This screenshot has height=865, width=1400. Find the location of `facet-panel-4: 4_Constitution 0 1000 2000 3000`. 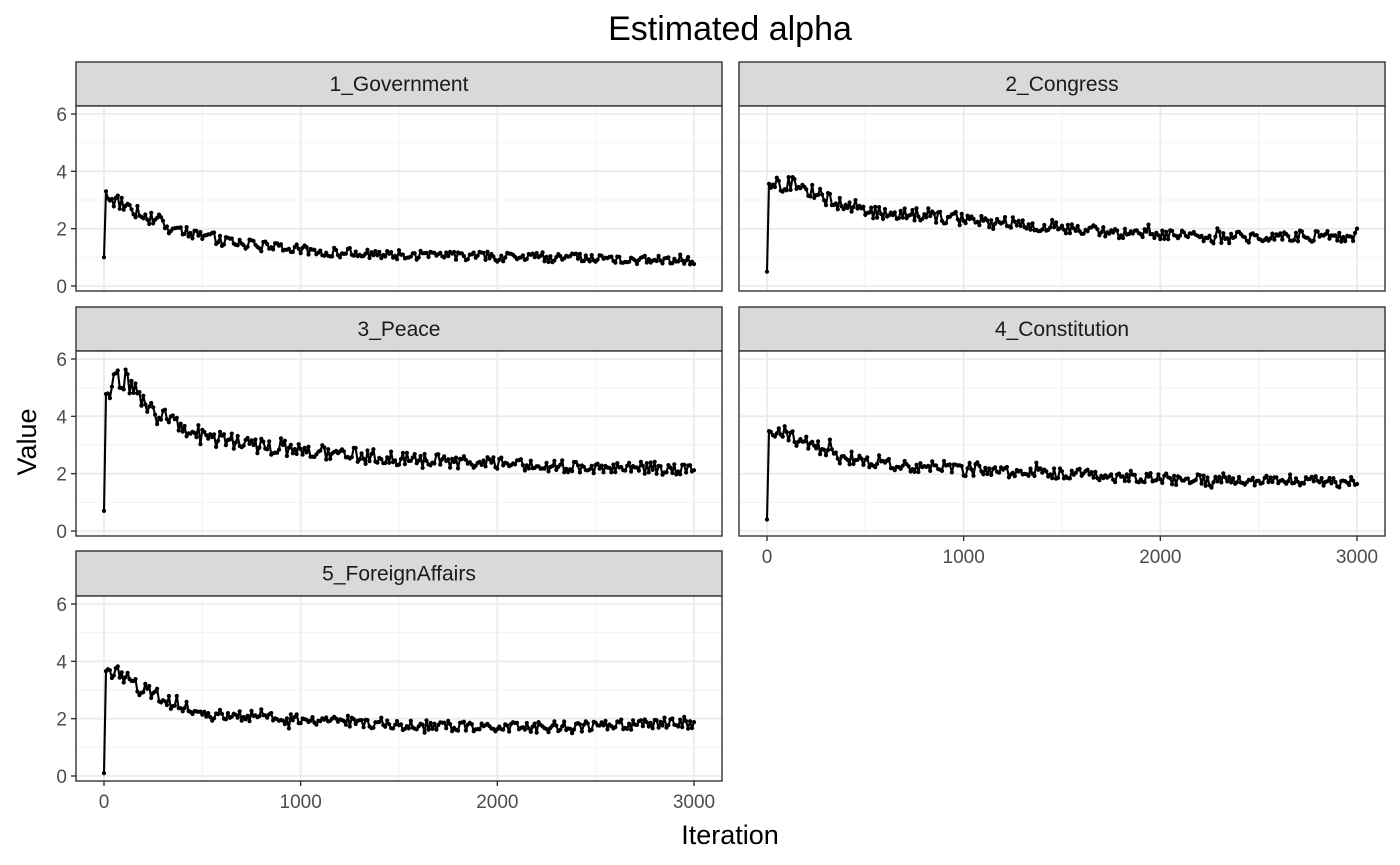

facet-panel-4: 4_Constitution 0 1000 2000 3000 is located at coordinates (1062, 437).